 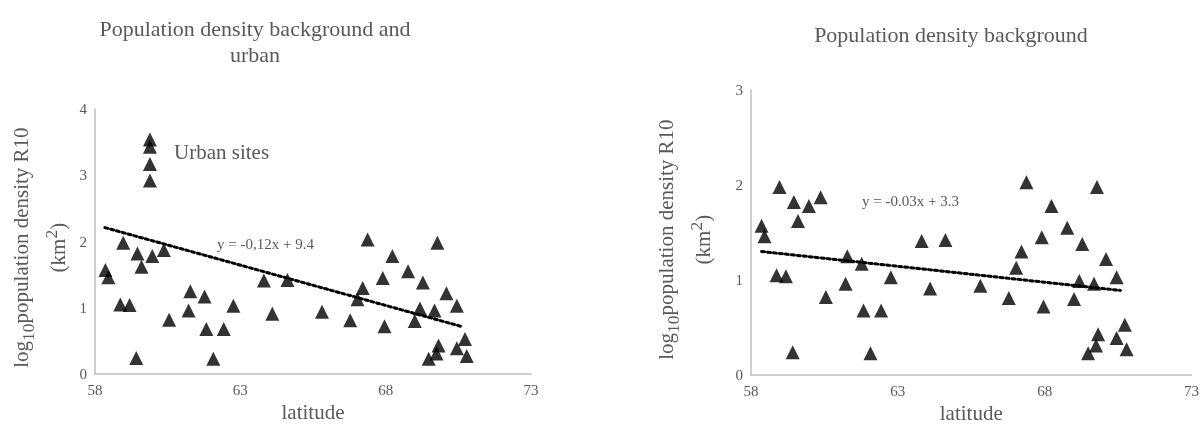 What do you see at coordinates (951, 35) in the screenshot?
I see `chart-title: Population density background` at bounding box center [951, 35].